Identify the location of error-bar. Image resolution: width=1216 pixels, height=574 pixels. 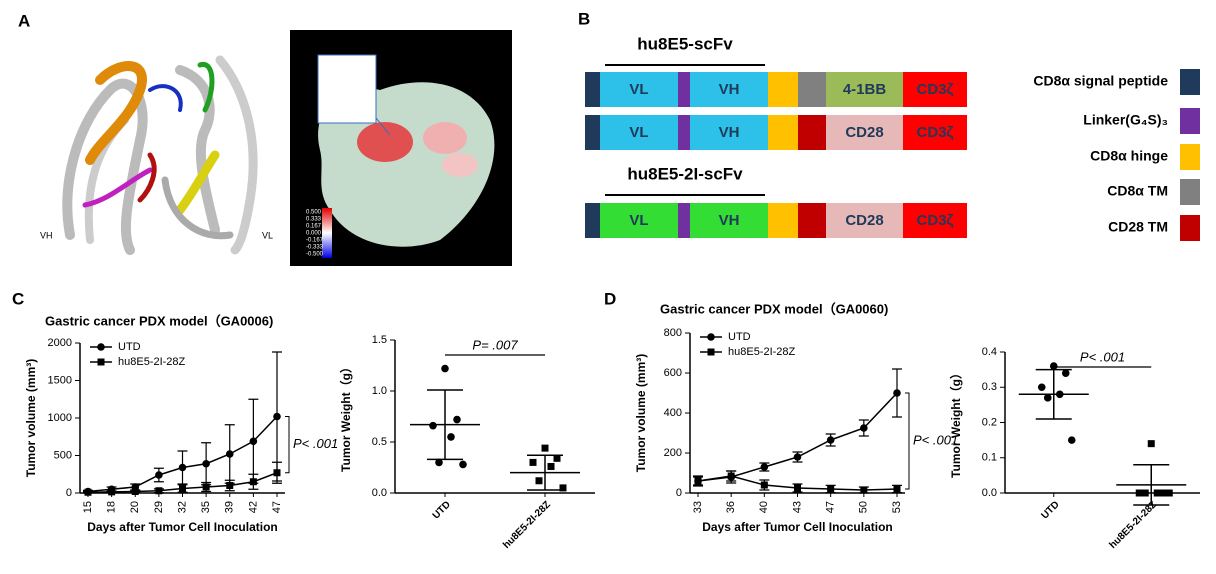
(1151, 485).